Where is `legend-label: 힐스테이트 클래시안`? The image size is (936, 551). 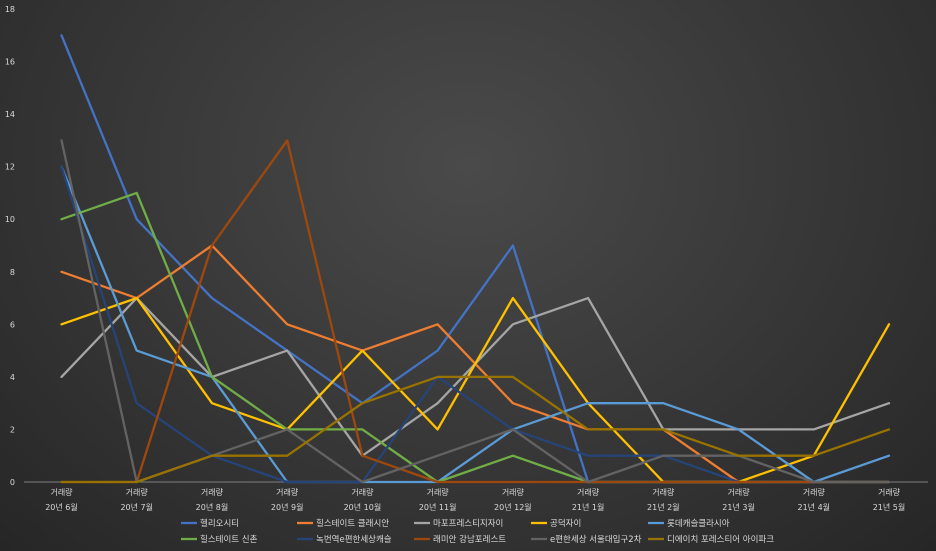 legend-label: 힐스테이트 클래시안 is located at coordinates (352, 523).